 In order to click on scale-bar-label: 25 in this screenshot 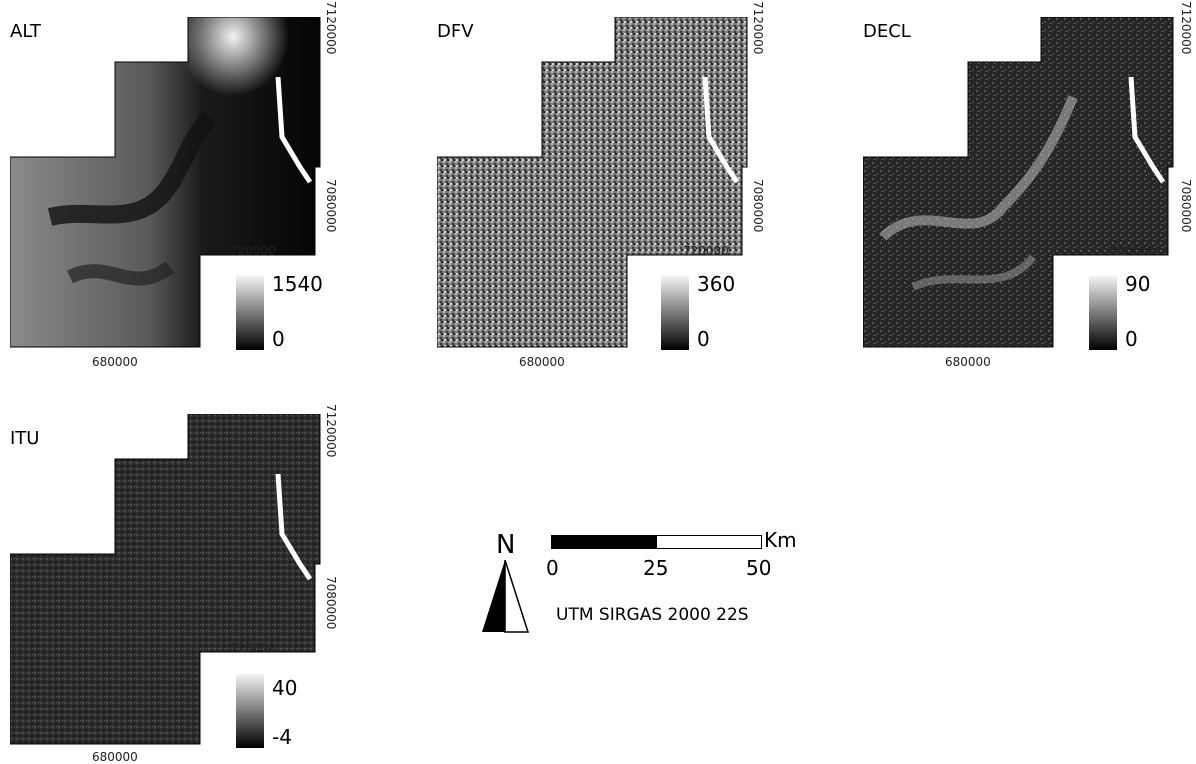, I will do `click(656, 568)`.